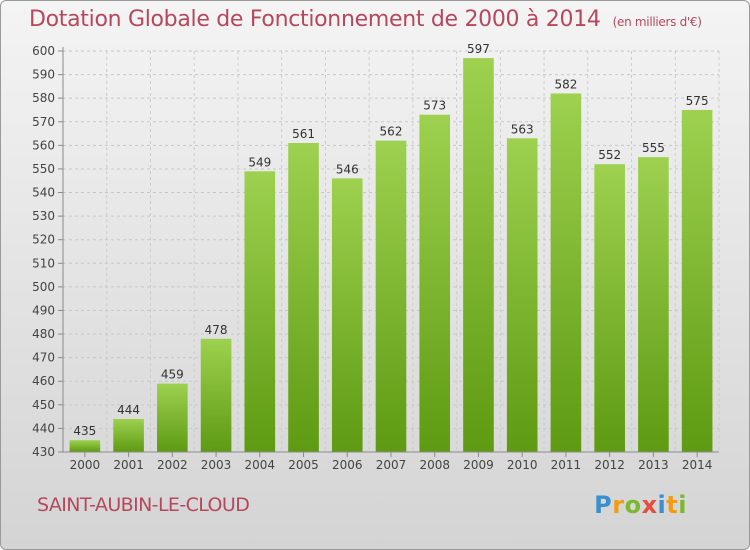  I want to click on y-tick-label: 450, so click(43, 405).